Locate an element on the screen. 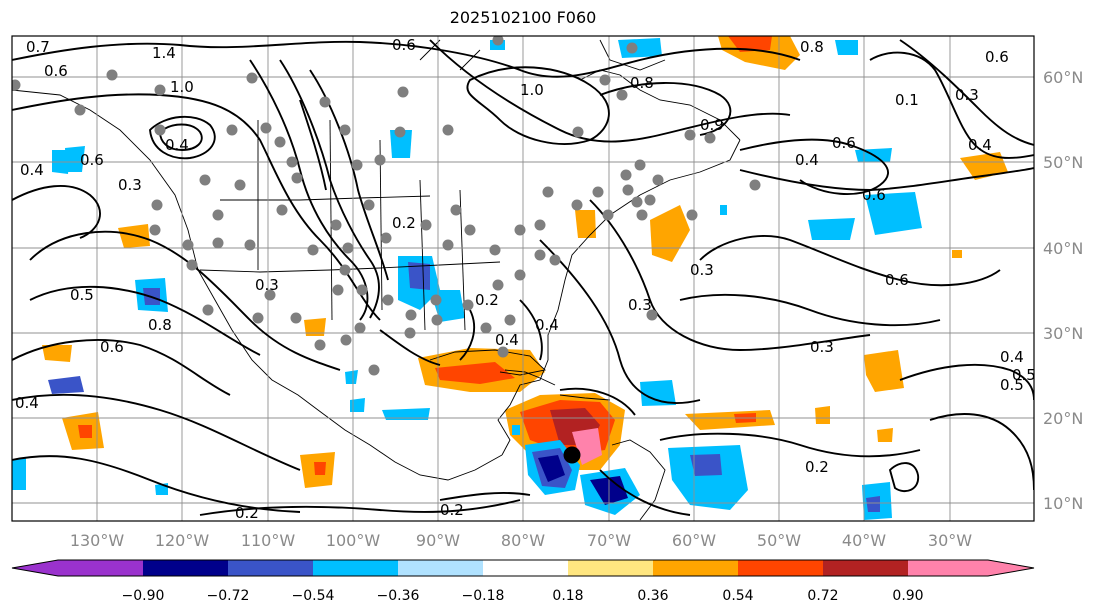 The image size is (1105, 615). lat-label: 10°N is located at coordinates (1063, 503).